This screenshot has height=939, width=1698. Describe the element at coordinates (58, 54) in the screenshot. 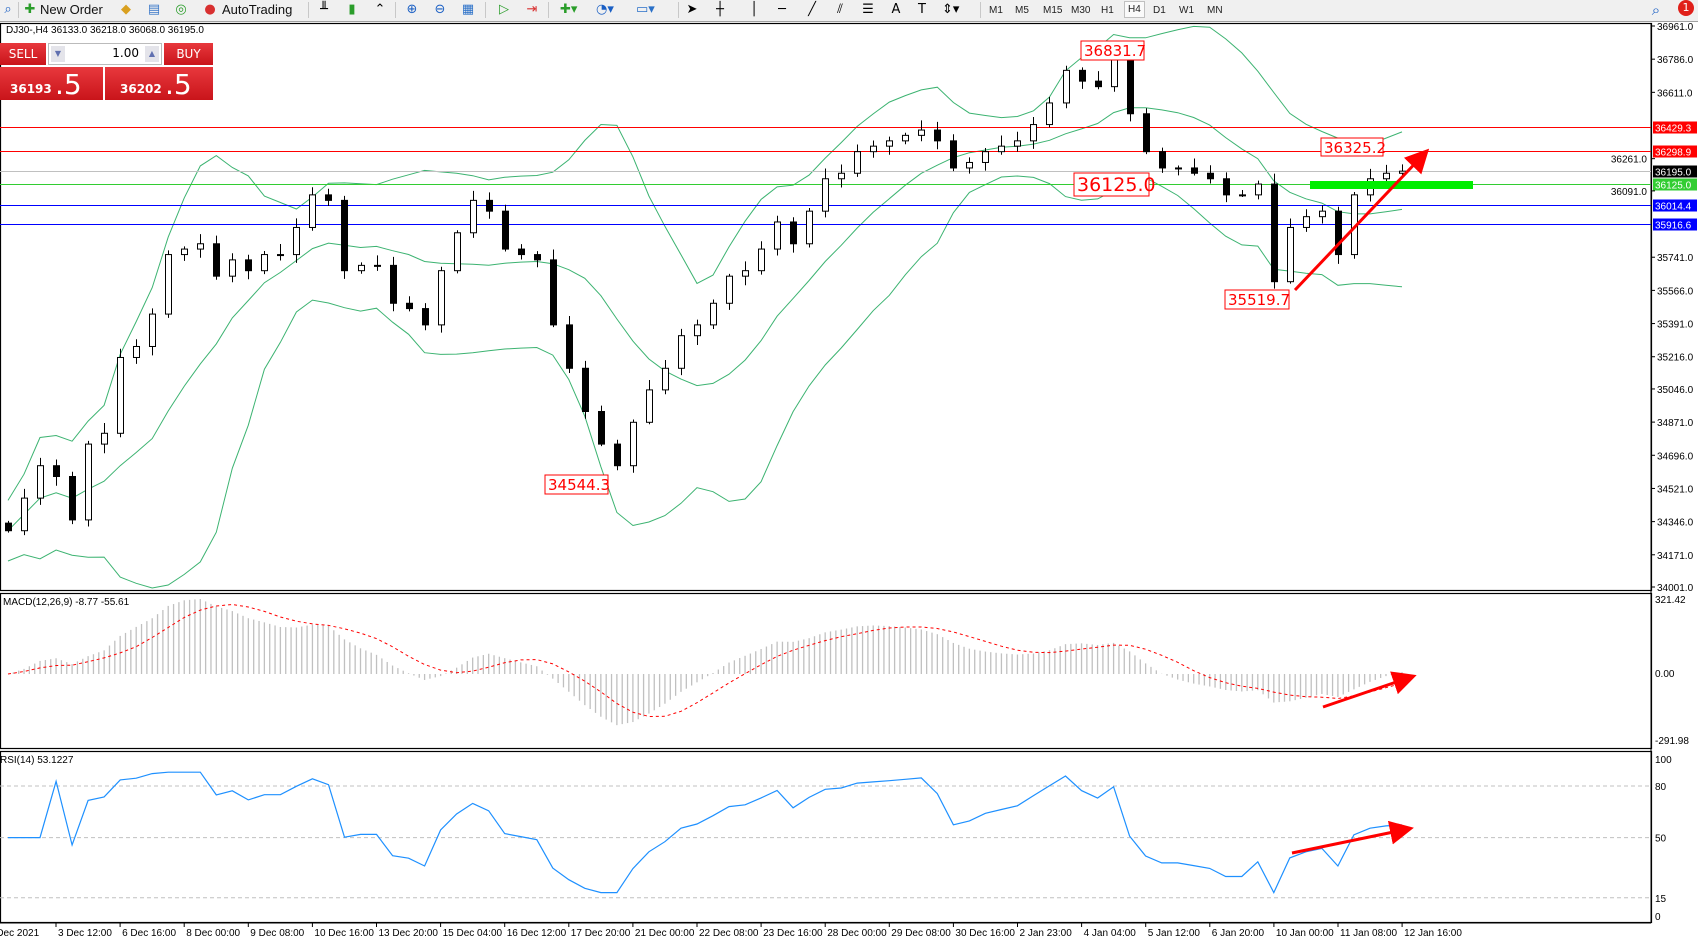

I see `lot-decrease-icon: ▼` at that location.